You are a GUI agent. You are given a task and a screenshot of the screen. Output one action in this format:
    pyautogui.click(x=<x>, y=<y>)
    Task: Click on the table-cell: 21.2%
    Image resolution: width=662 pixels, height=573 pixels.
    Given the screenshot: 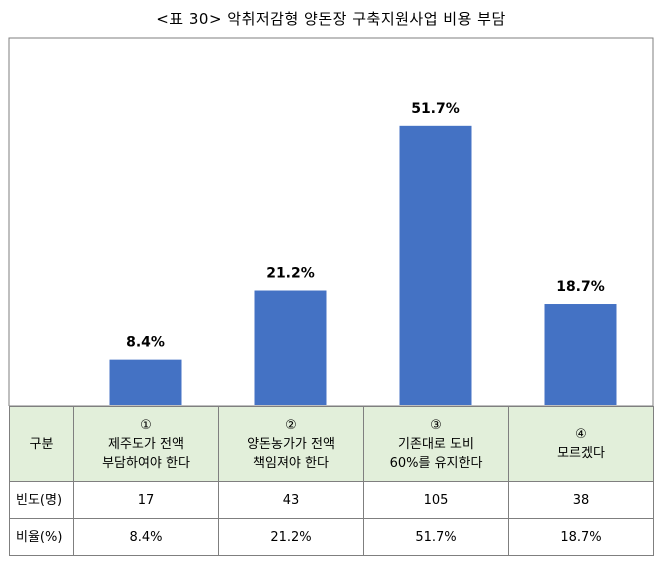 What is the action you would take?
    pyautogui.click(x=291, y=537)
    